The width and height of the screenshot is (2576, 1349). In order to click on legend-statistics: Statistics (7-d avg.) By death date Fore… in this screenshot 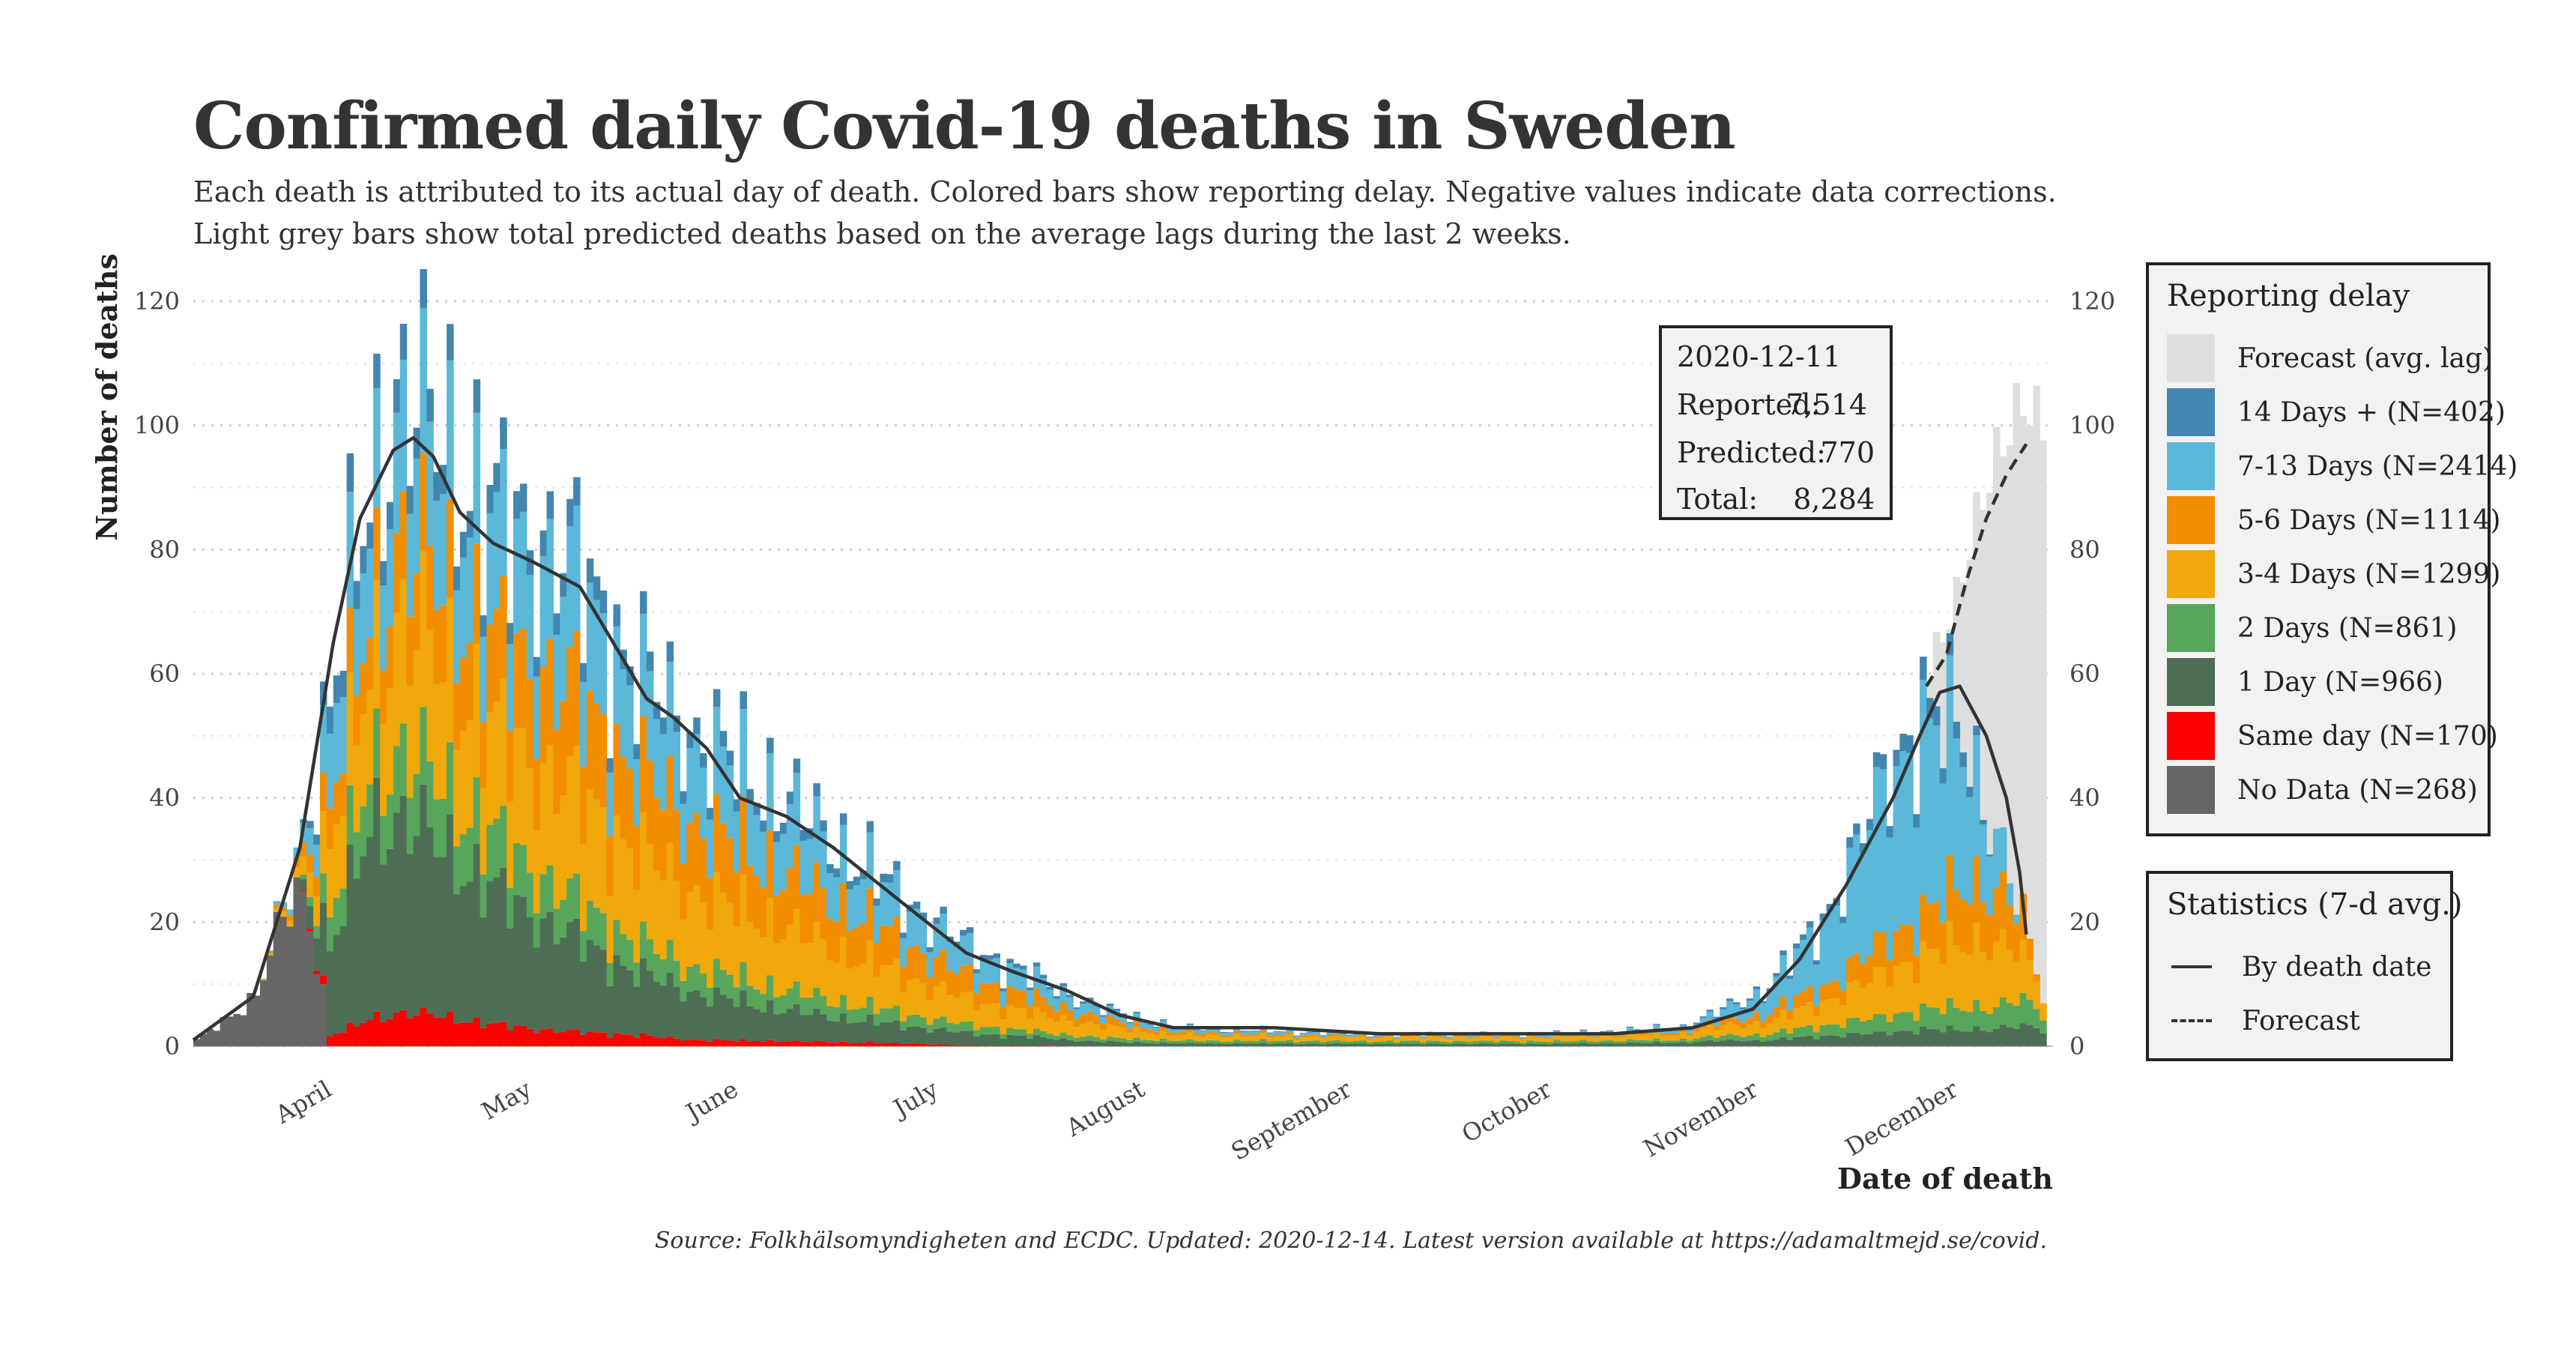, I will do `click(2304, 966)`.